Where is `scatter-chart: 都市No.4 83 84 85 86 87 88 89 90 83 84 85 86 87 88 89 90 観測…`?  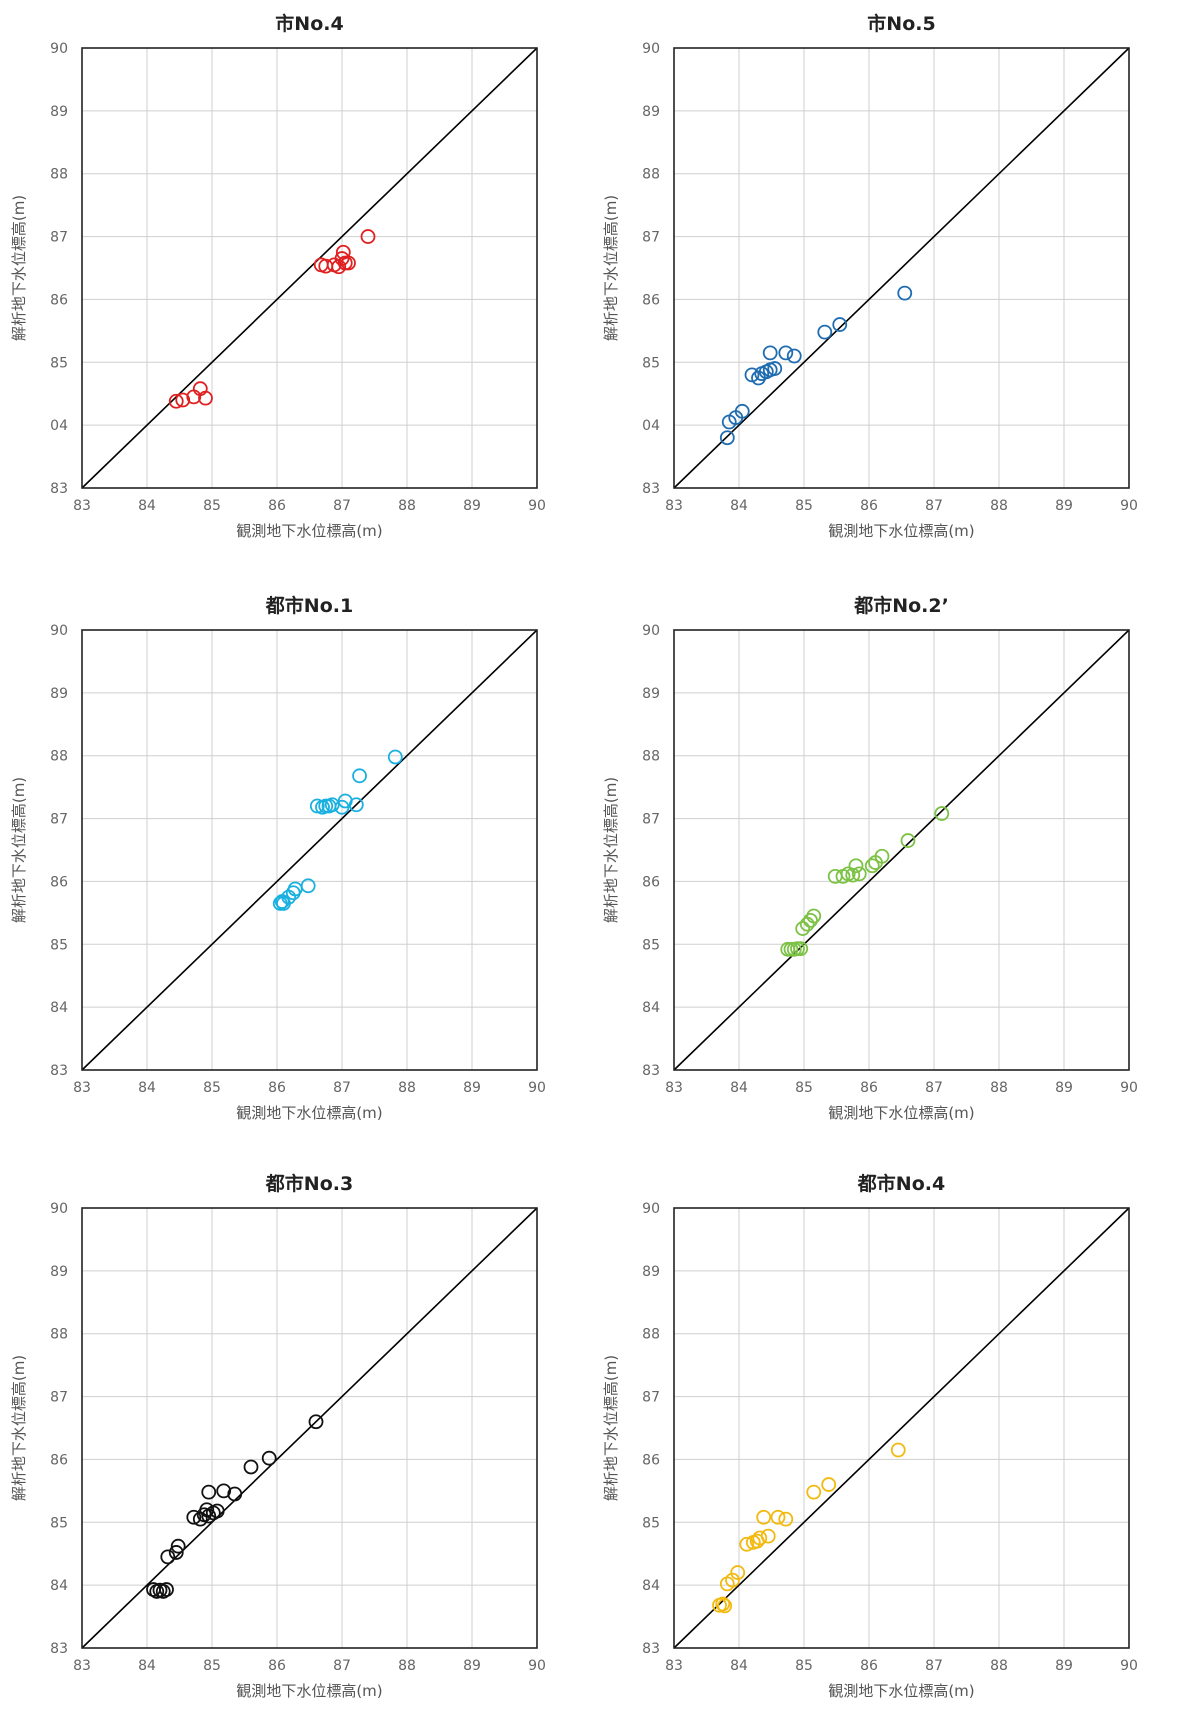 scatter-chart: 都市No.4 83 84 85 86 87 88 89 90 83 84 85 86 87 88 89 90 観測… is located at coordinates (870, 1436).